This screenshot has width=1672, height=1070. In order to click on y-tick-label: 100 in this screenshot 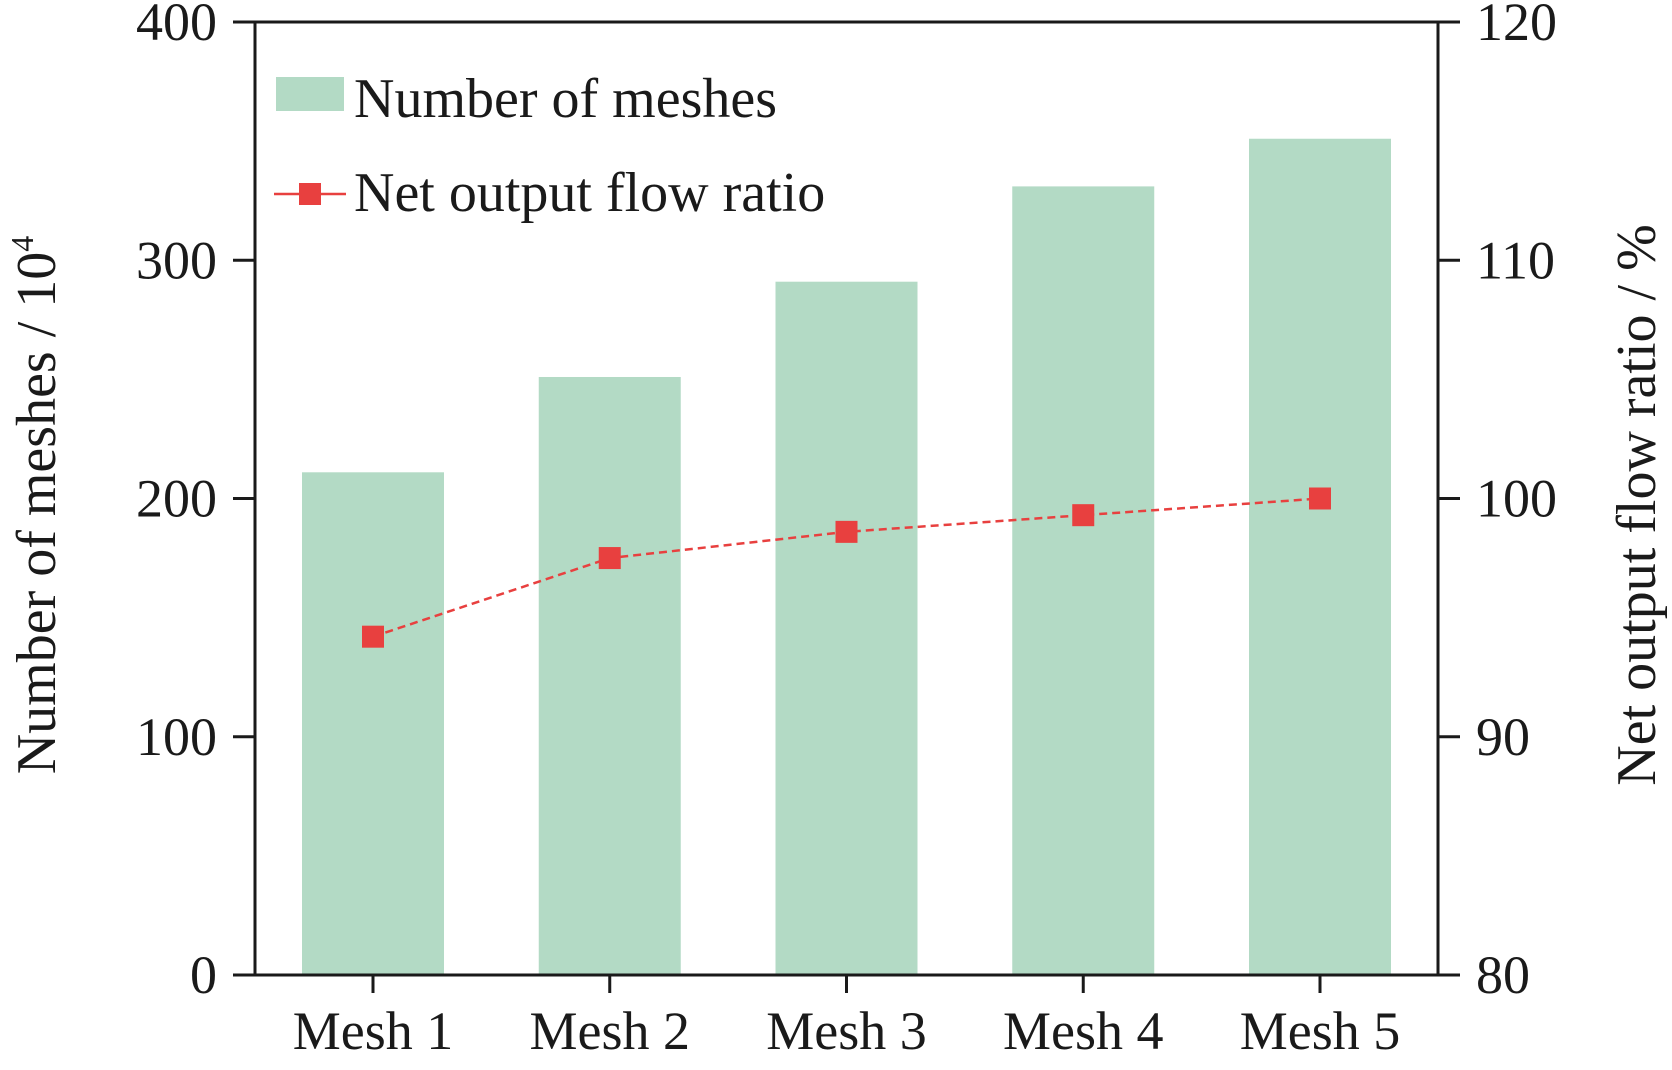, I will do `click(176, 737)`.